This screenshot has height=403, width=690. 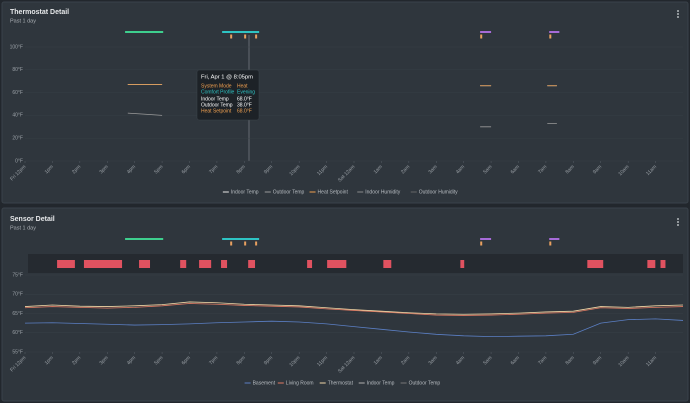 What do you see at coordinates (333, 192) in the screenshot?
I see `legend-label: Heat Setpoint` at bounding box center [333, 192].